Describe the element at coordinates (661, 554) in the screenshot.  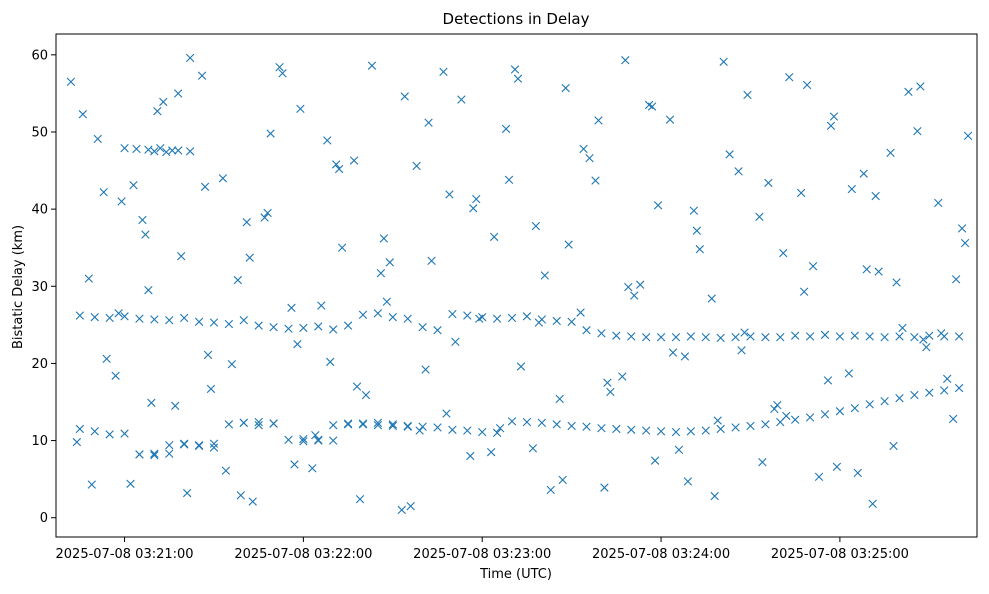
I see `x-tick-label: 2025-07-08 03:24:00` at that location.